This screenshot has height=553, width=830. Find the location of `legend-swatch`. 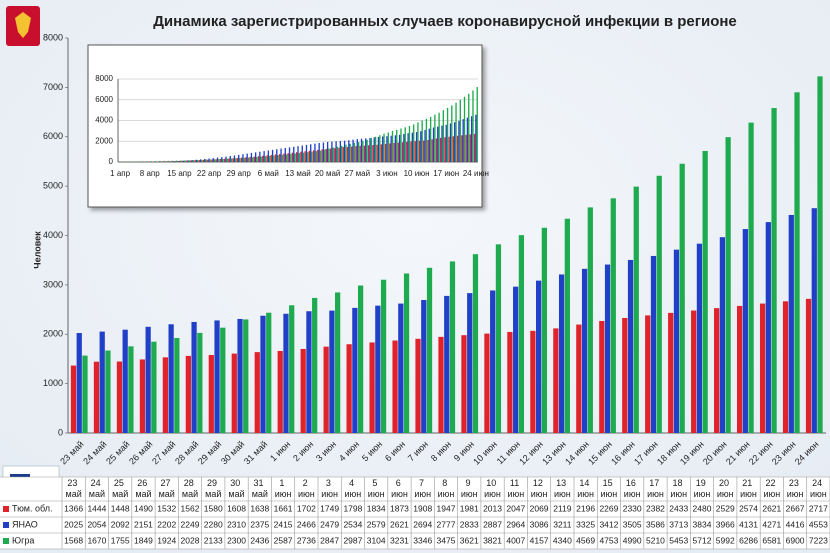

legend-swatch is located at coordinates (6, 525).